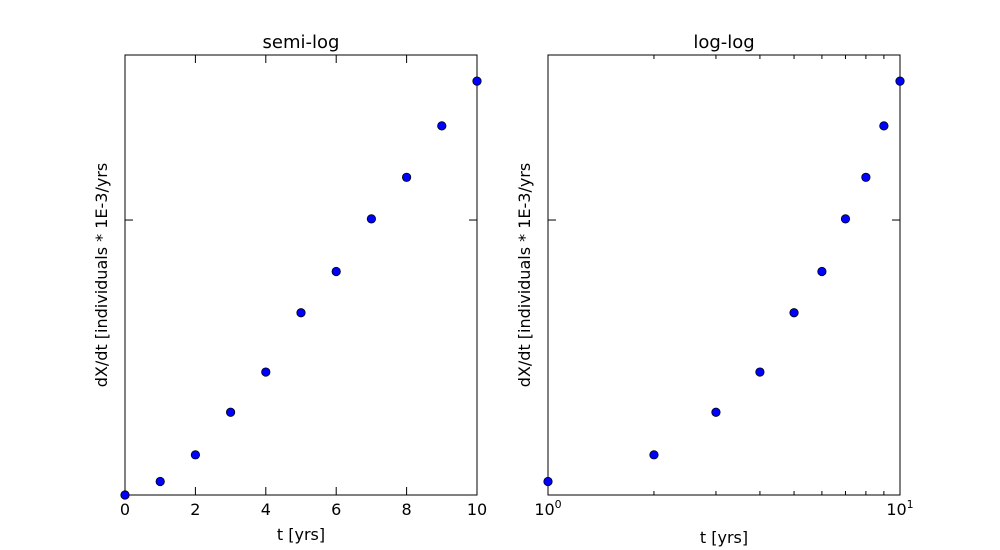 The width and height of the screenshot is (1000, 550). What do you see at coordinates (899, 508) in the screenshot?
I see `x-tick-label: 10¹` at bounding box center [899, 508].